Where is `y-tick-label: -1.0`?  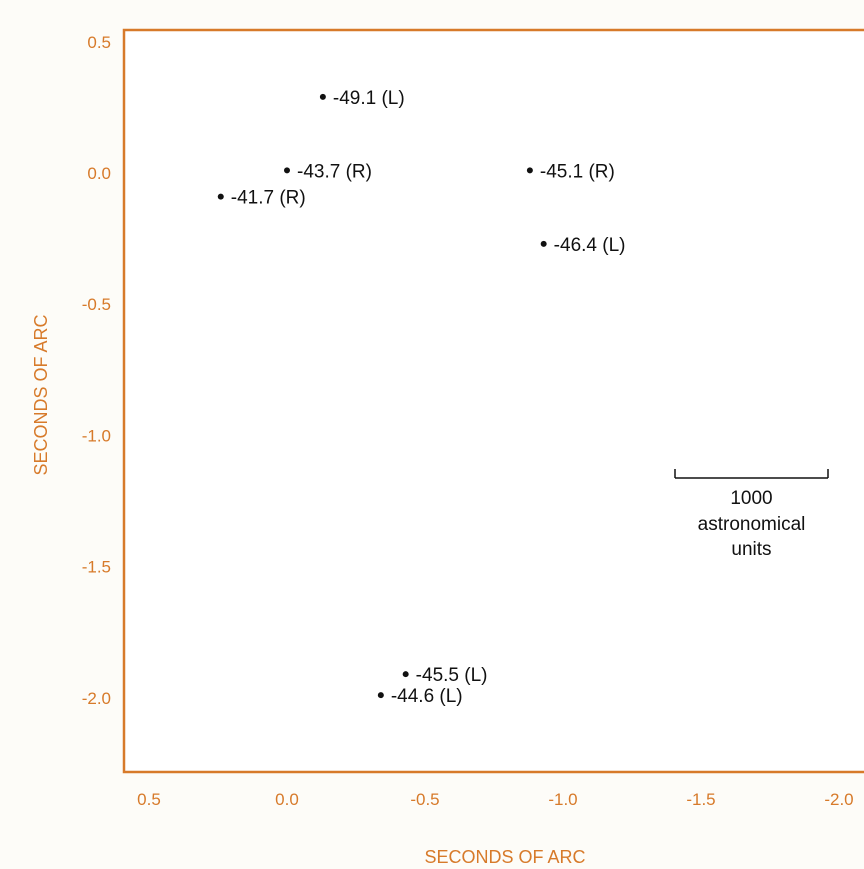
y-tick-label: -1.0 is located at coordinates (96, 435).